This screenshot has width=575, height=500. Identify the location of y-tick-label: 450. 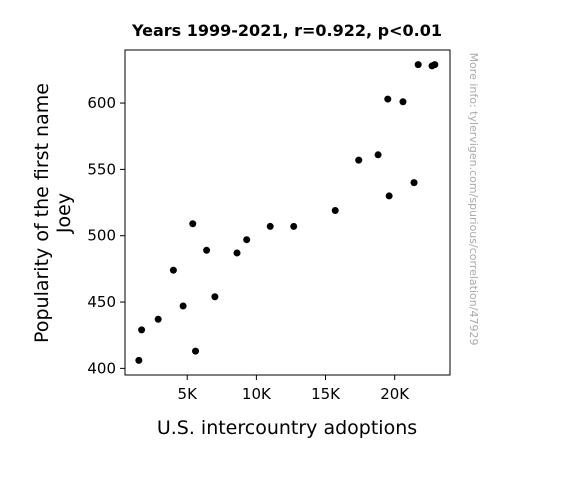
(101, 302).